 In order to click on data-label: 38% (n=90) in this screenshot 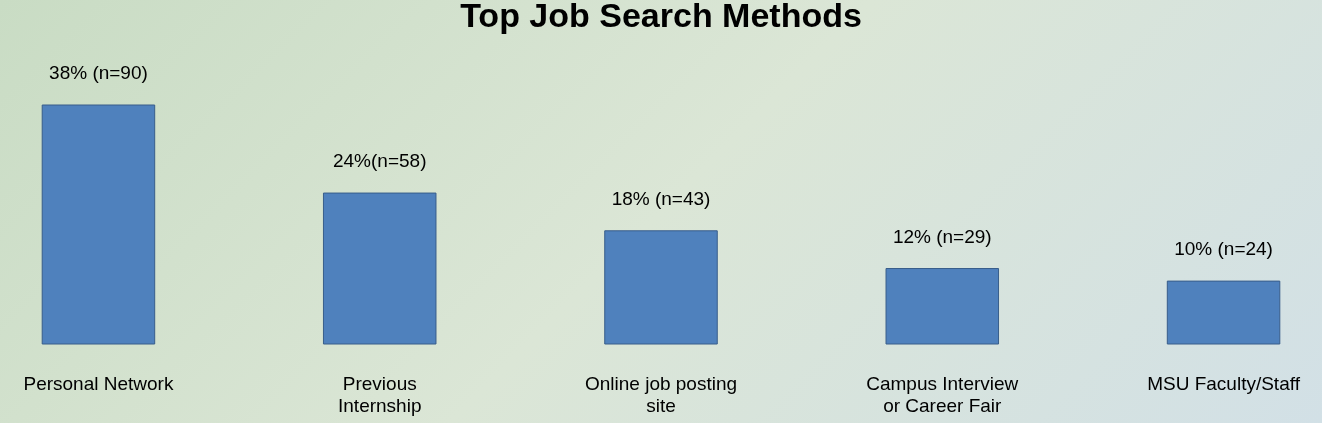, I will do `click(98, 72)`.